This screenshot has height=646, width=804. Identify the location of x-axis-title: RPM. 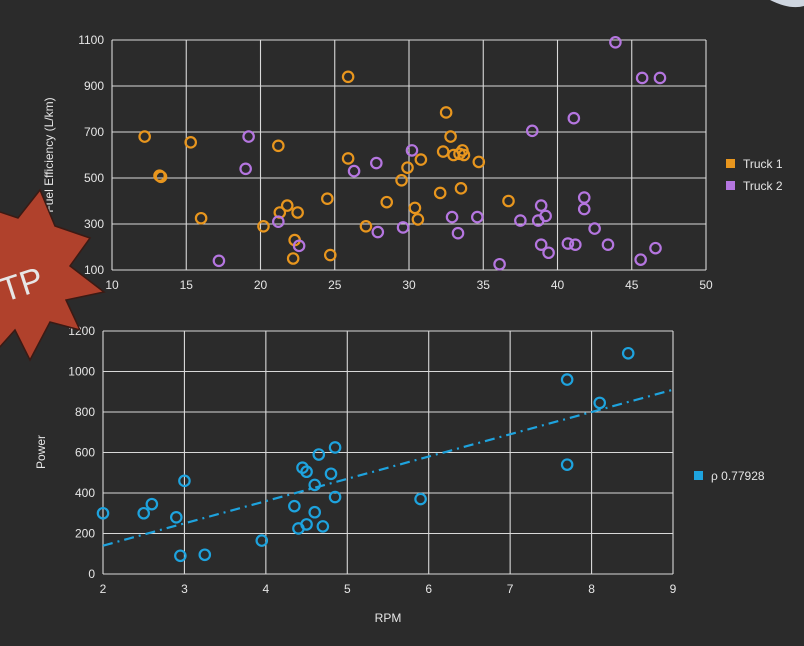
(388, 618).